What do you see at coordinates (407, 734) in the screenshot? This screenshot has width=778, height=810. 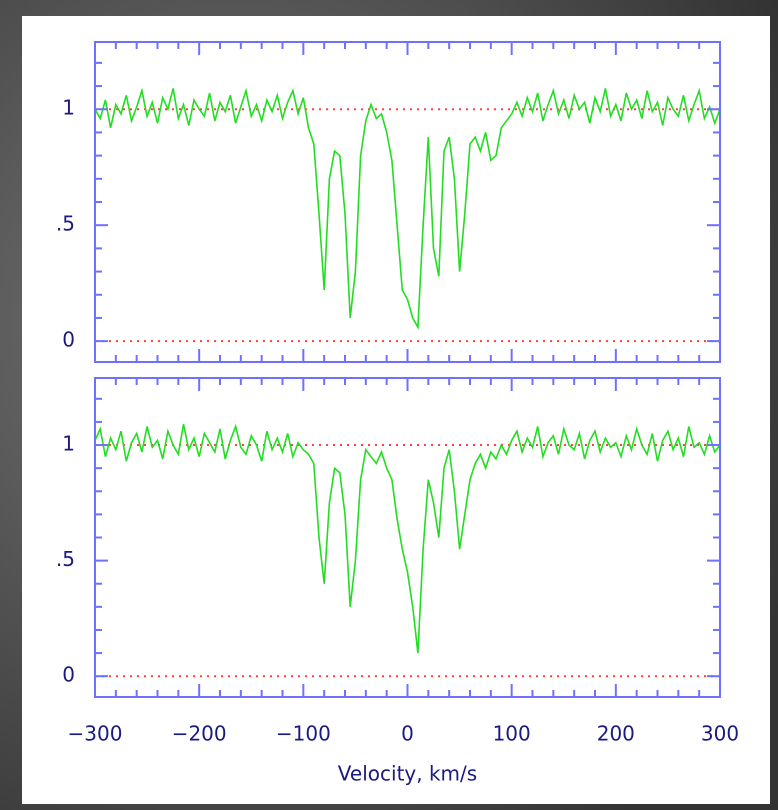 I see `x-tick-label: 0` at bounding box center [407, 734].